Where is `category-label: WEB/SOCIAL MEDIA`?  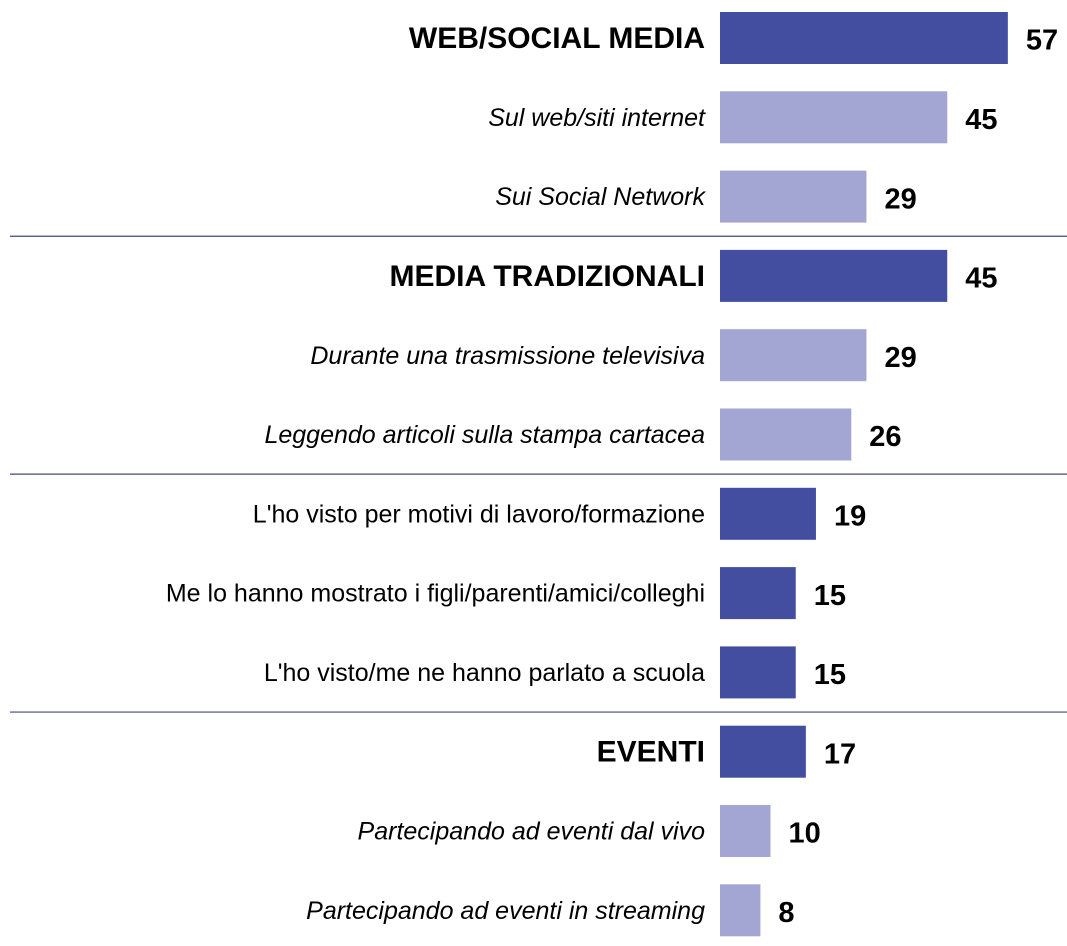 category-label: WEB/SOCIAL MEDIA is located at coordinates (557, 38).